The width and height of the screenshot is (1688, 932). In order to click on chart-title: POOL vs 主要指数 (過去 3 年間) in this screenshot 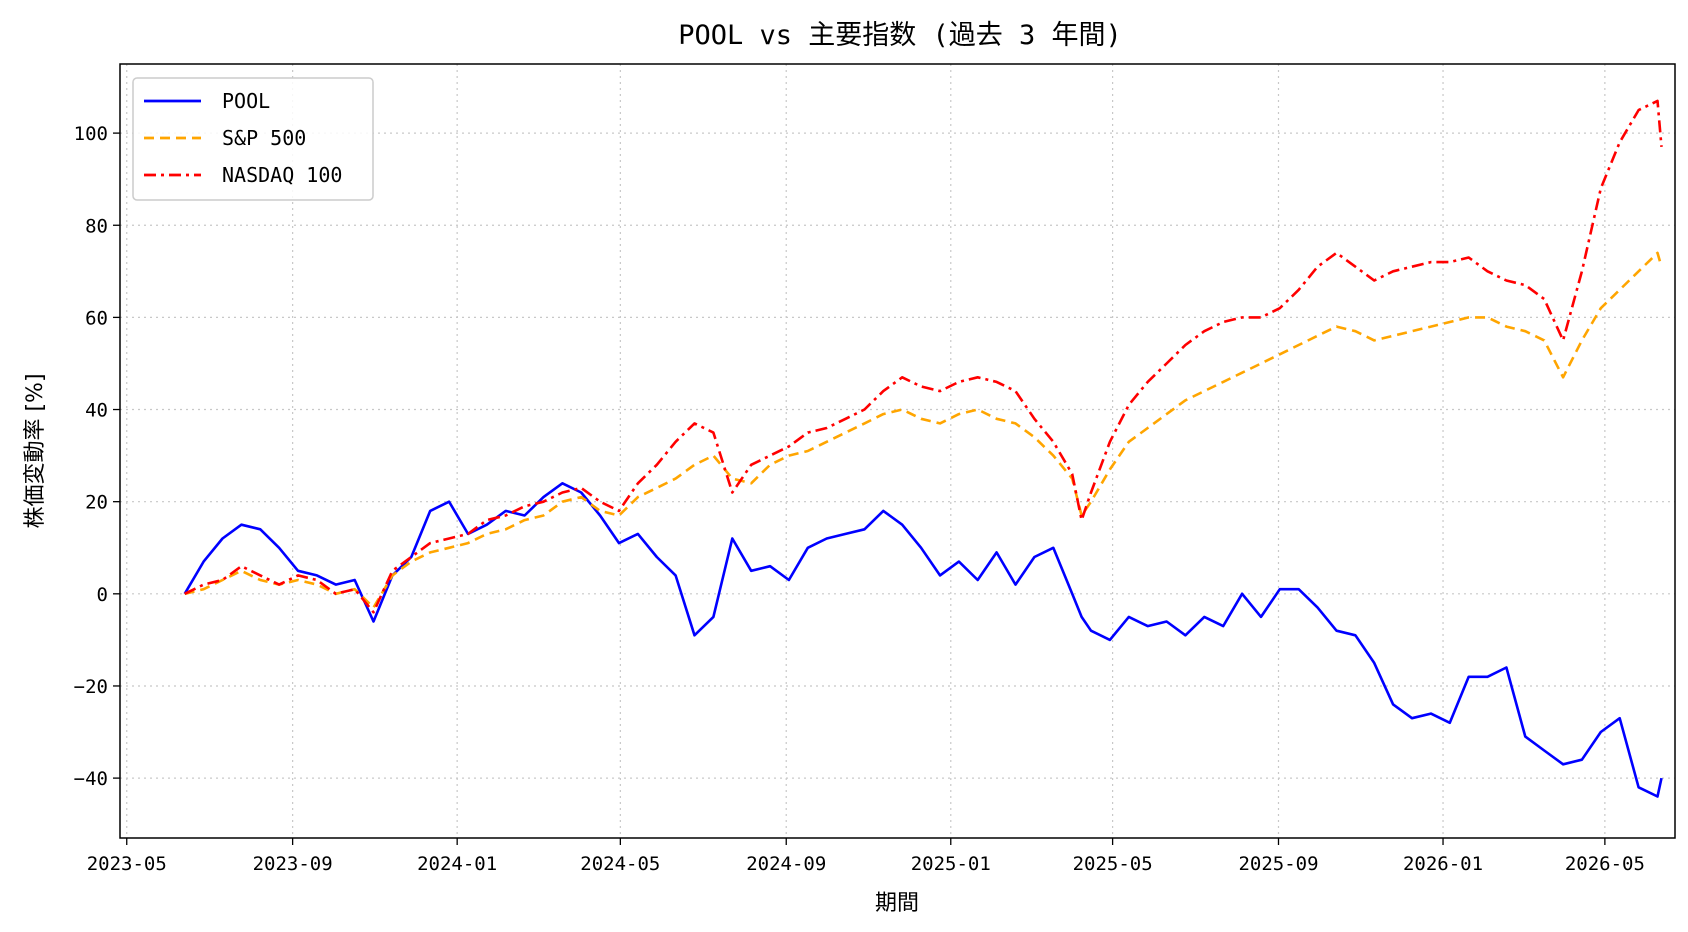, I will do `click(900, 35)`.